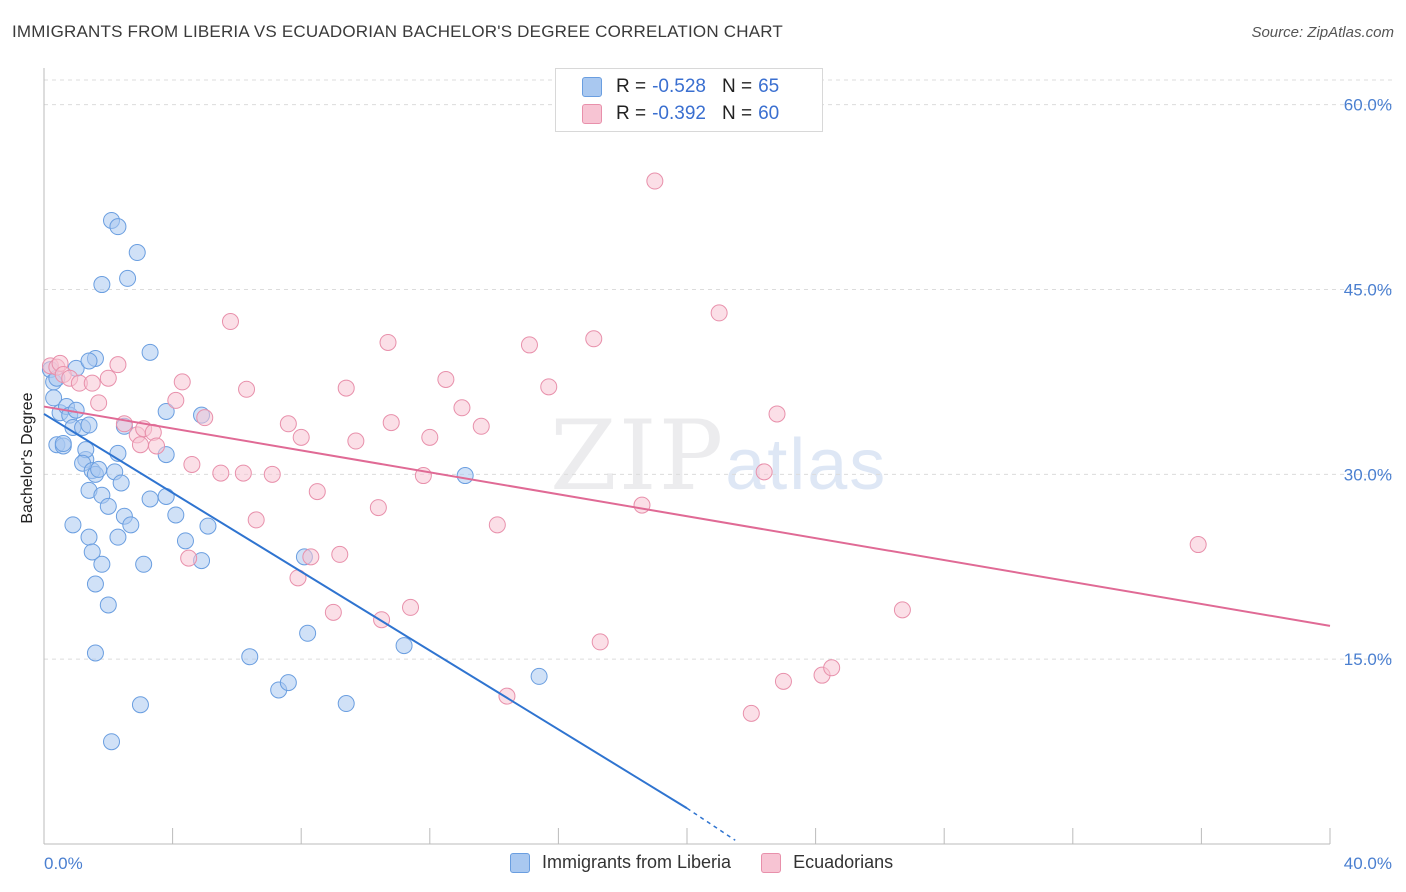 The image size is (1406, 892). Describe the element at coordinates (827, 862) in the screenshot. I see `legend-item-ecuadorians: Ecuadorians` at that location.